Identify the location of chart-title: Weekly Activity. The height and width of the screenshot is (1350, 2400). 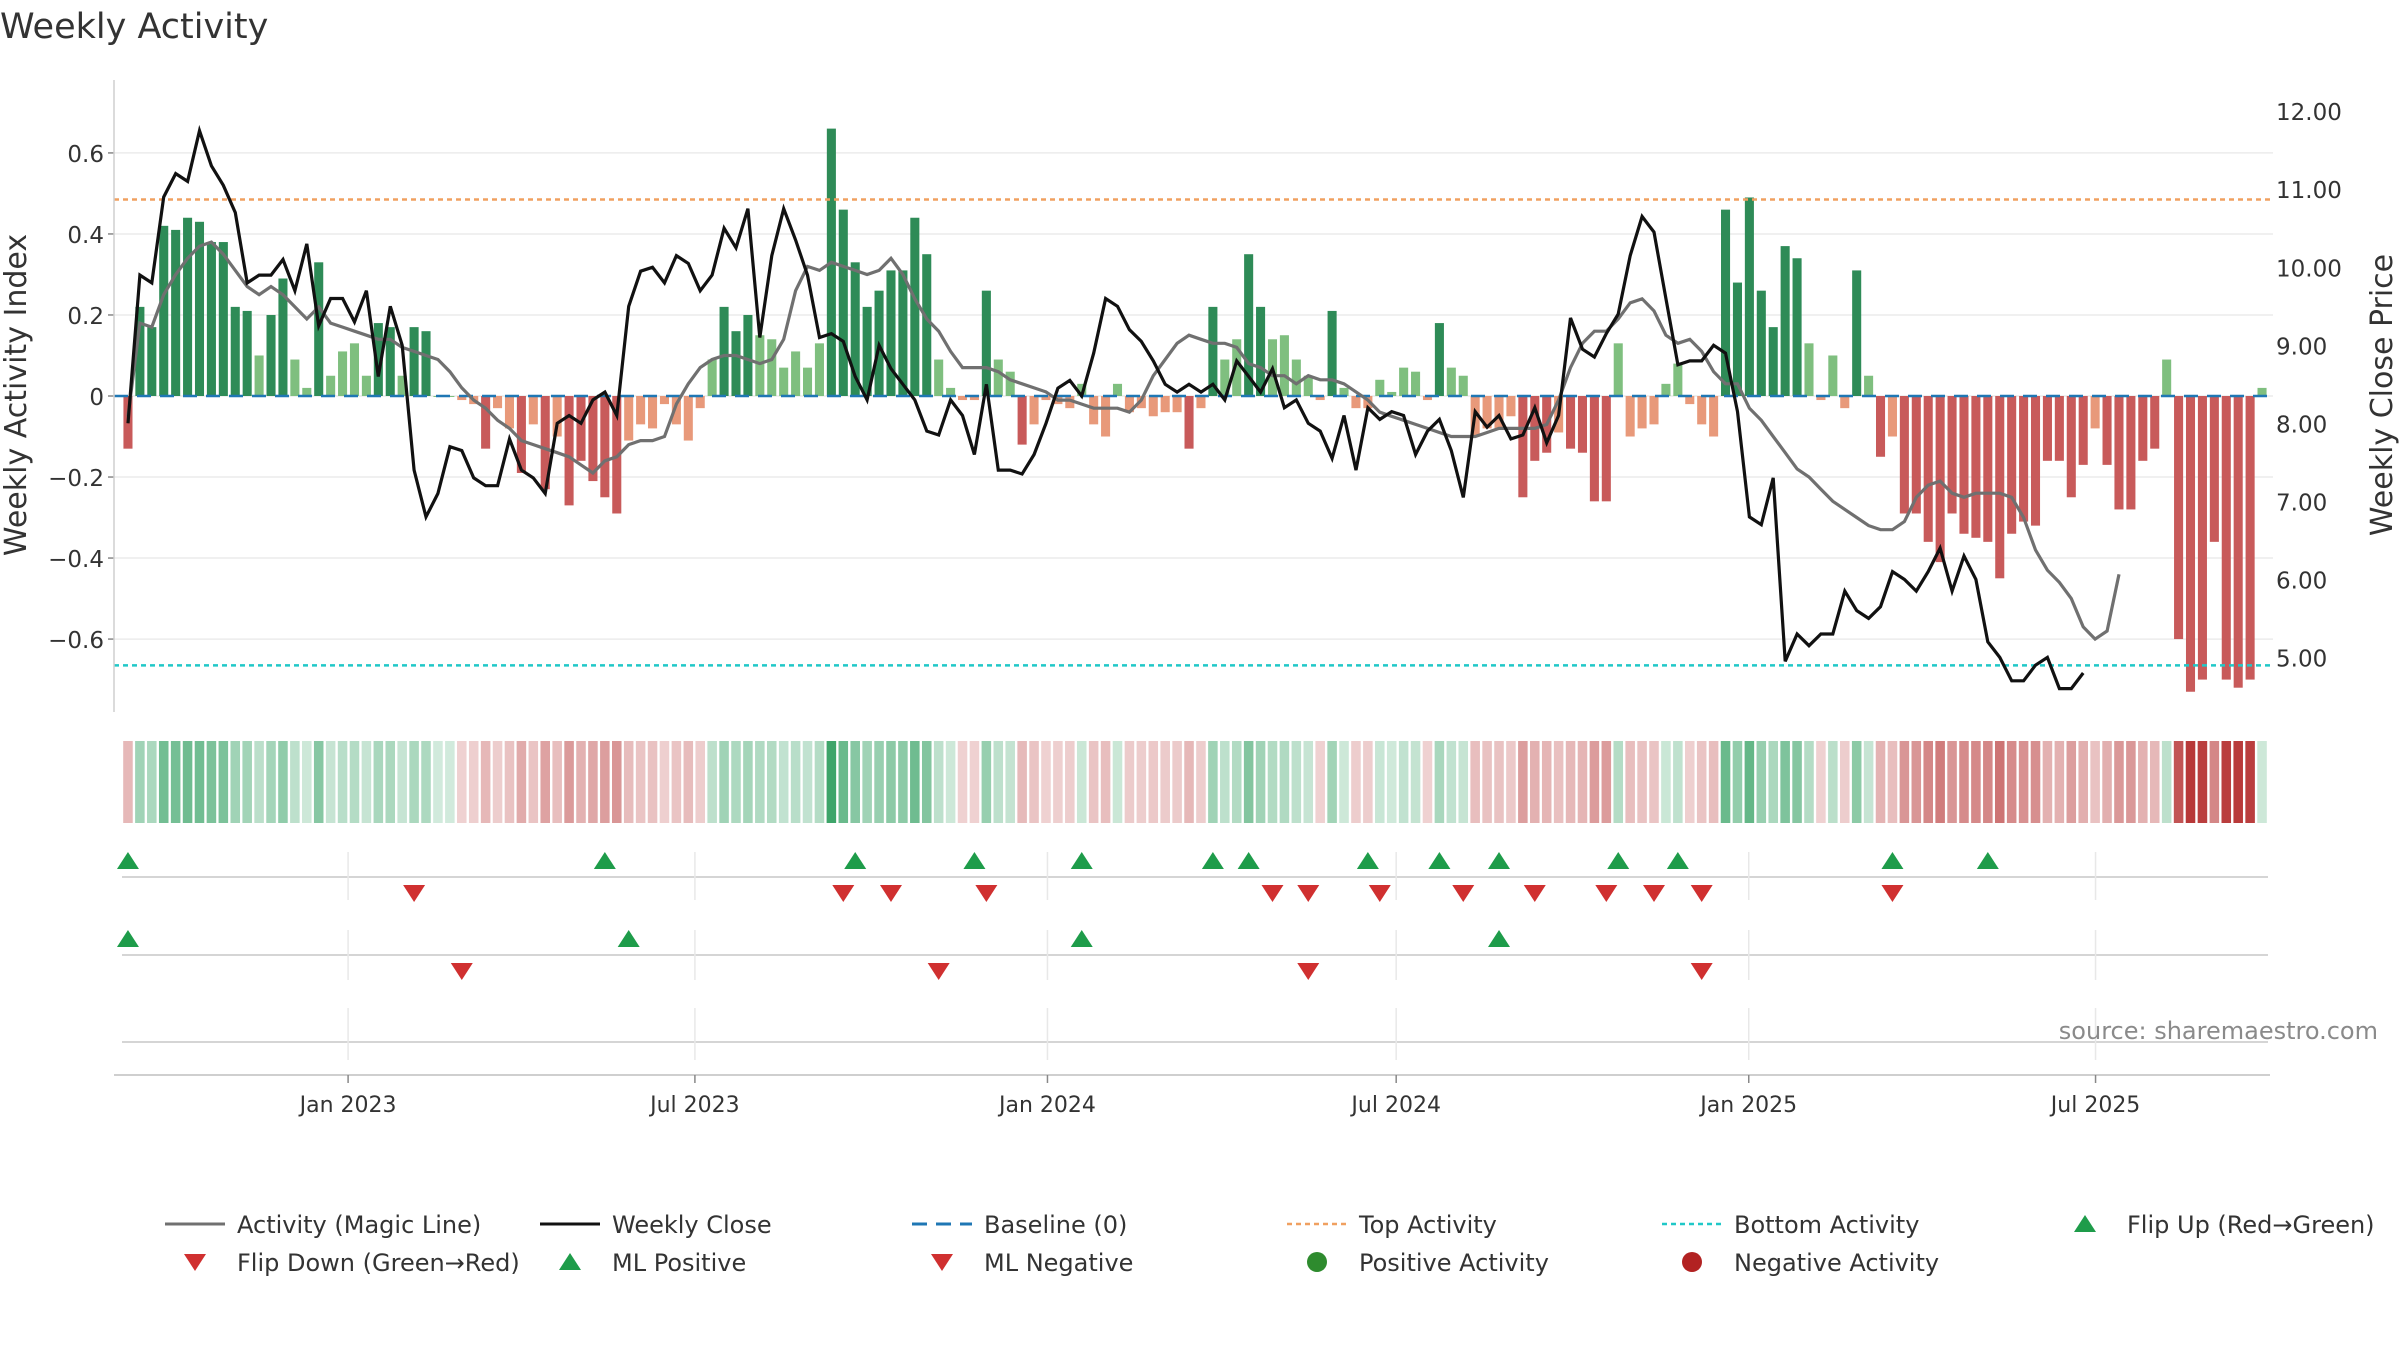
(134, 27).